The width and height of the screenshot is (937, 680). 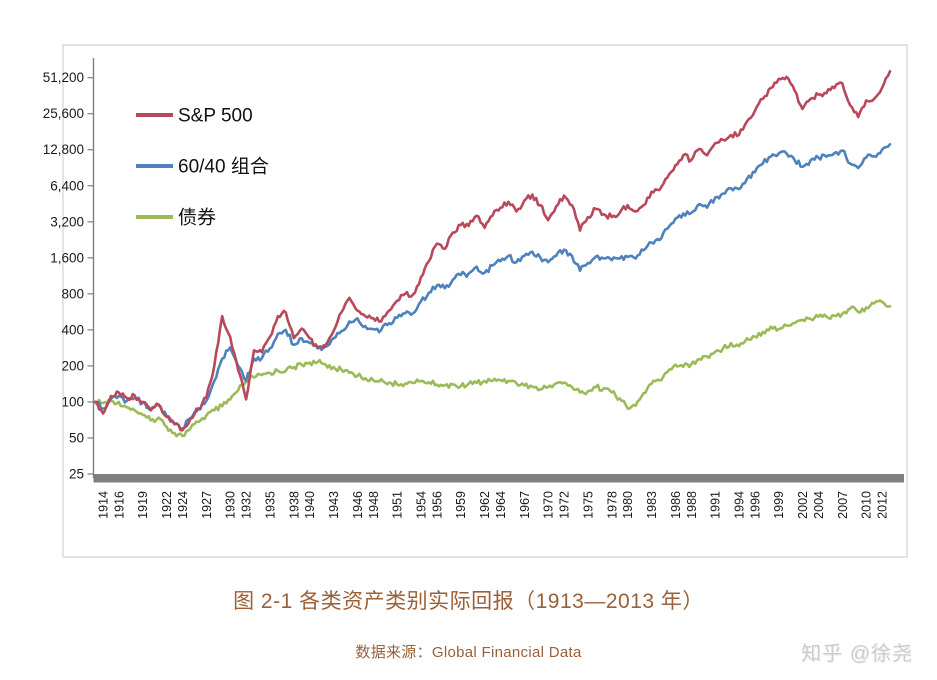 What do you see at coordinates (72, 329) in the screenshot?
I see `y-tick-label: 400` at bounding box center [72, 329].